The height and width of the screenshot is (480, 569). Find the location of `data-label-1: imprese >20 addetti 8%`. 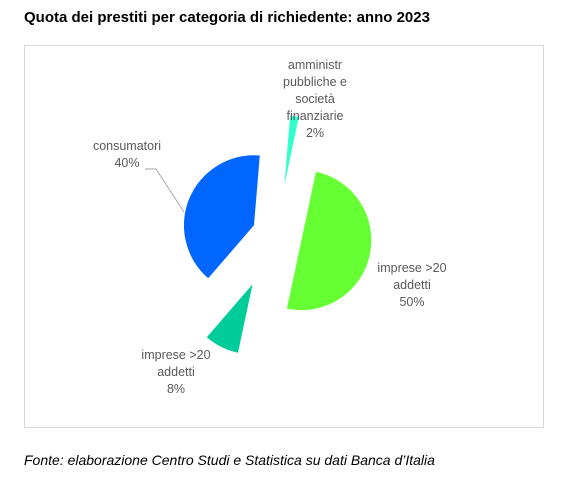

data-label-1: imprese >20 addetti 8% is located at coordinates (175, 372).